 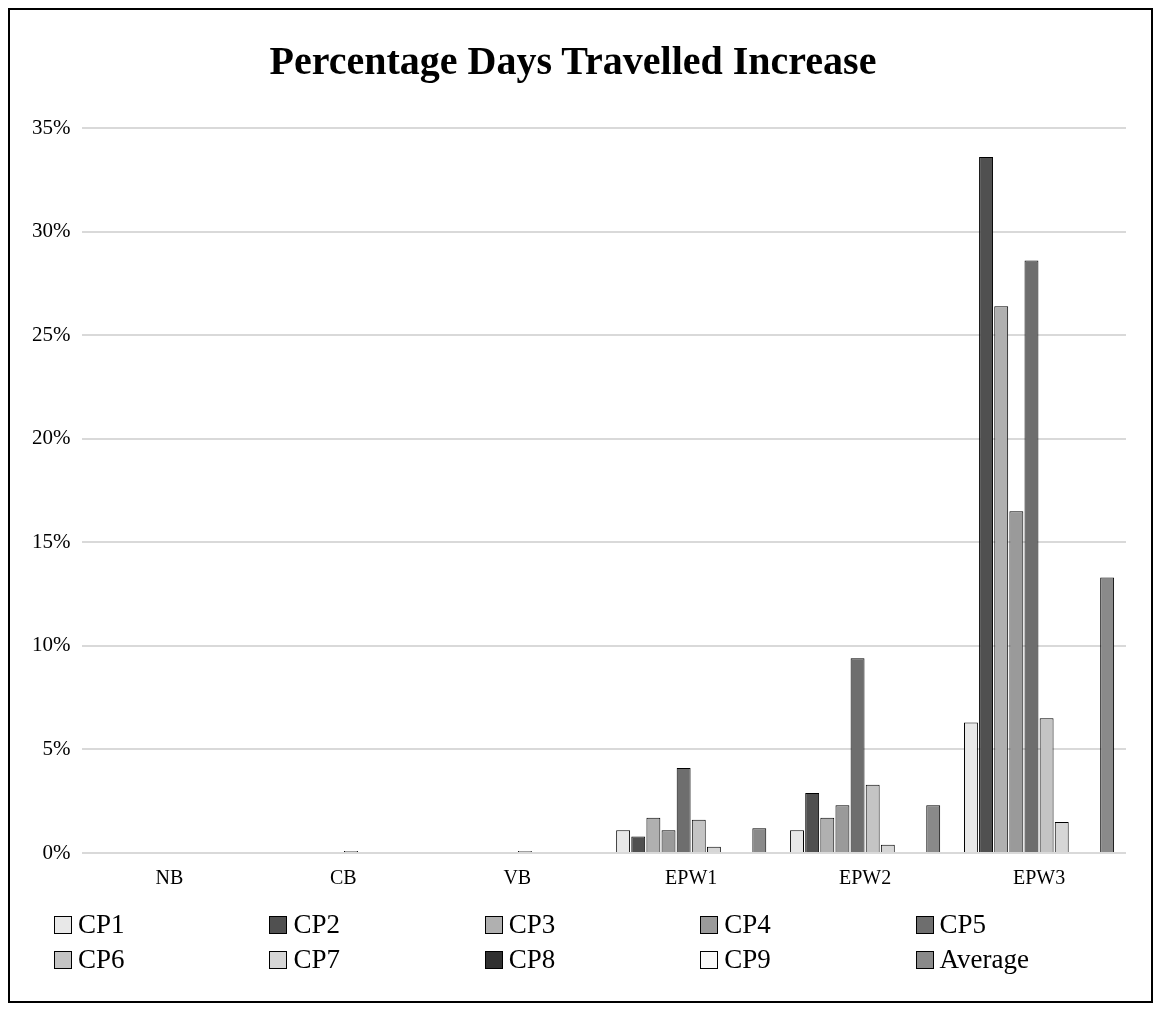 I want to click on x-tick-label: VB, so click(x=517, y=877).